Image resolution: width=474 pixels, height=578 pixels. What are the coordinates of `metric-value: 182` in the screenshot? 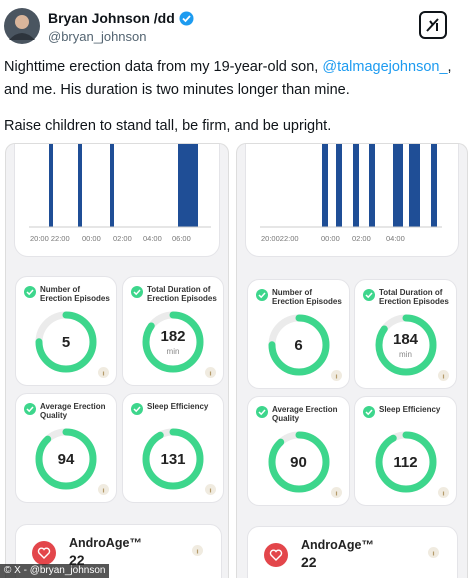 It's located at (173, 336).